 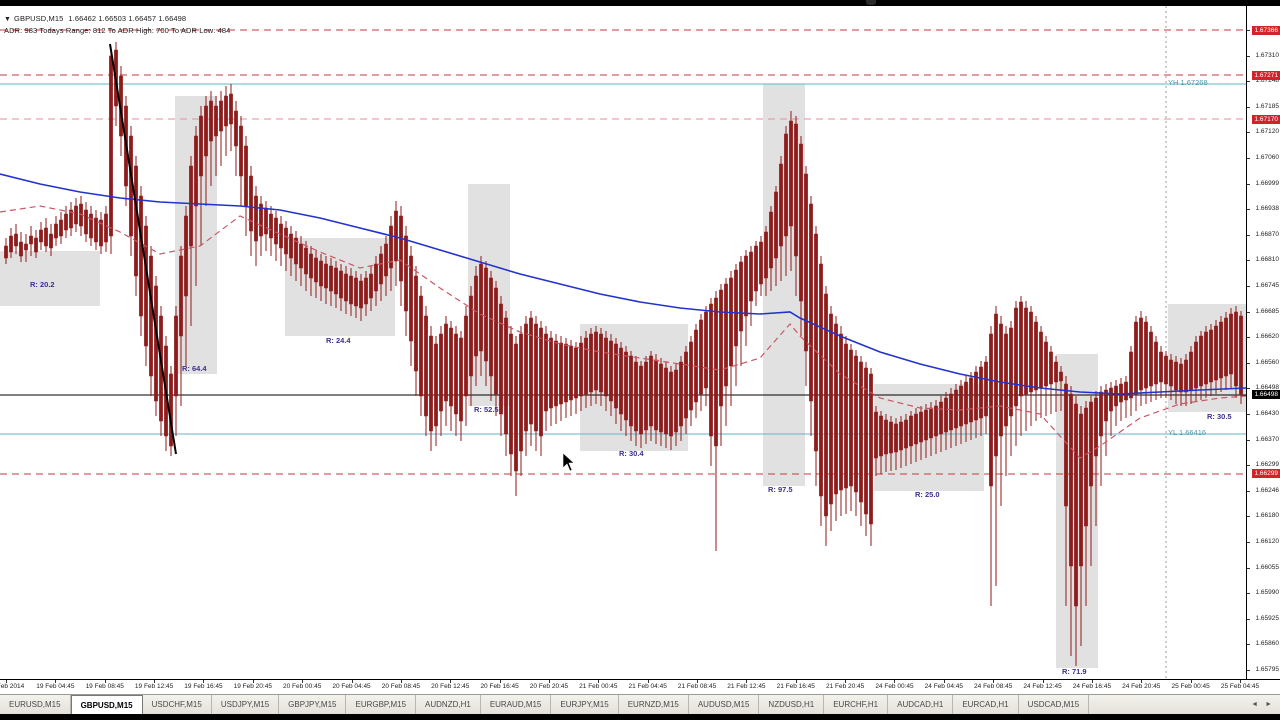 I want to click on range-annotation-label: R: 20.2, so click(x=42, y=284).